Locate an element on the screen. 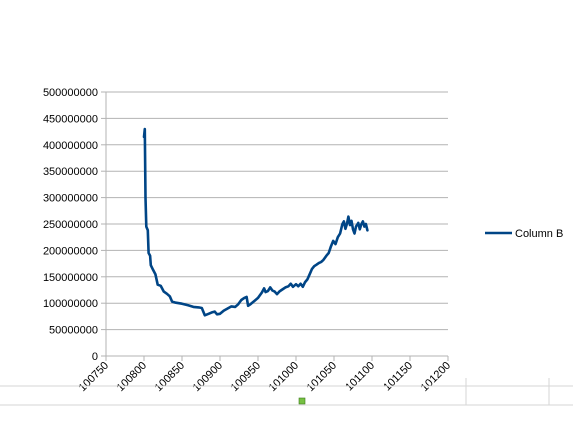 This screenshot has height=430, width=573. x-tick-label-5: 101000 is located at coordinates (284, 377).